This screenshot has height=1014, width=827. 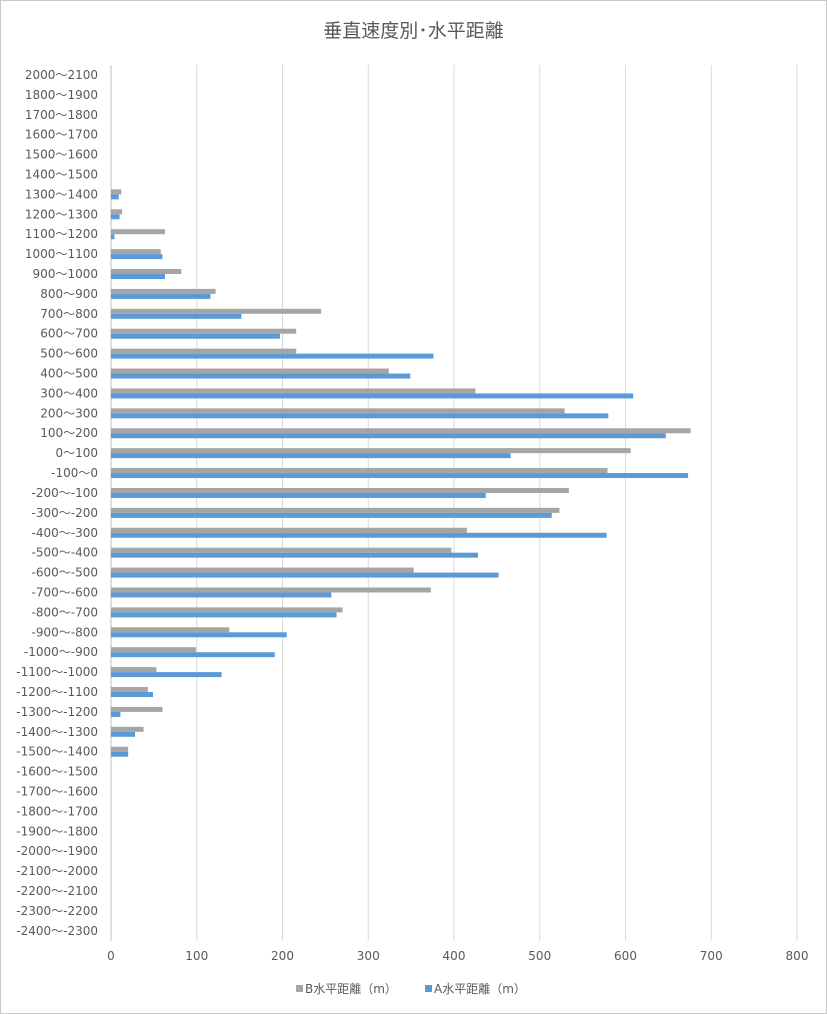 I want to click on x-tick-label: 300, so click(x=368, y=956).